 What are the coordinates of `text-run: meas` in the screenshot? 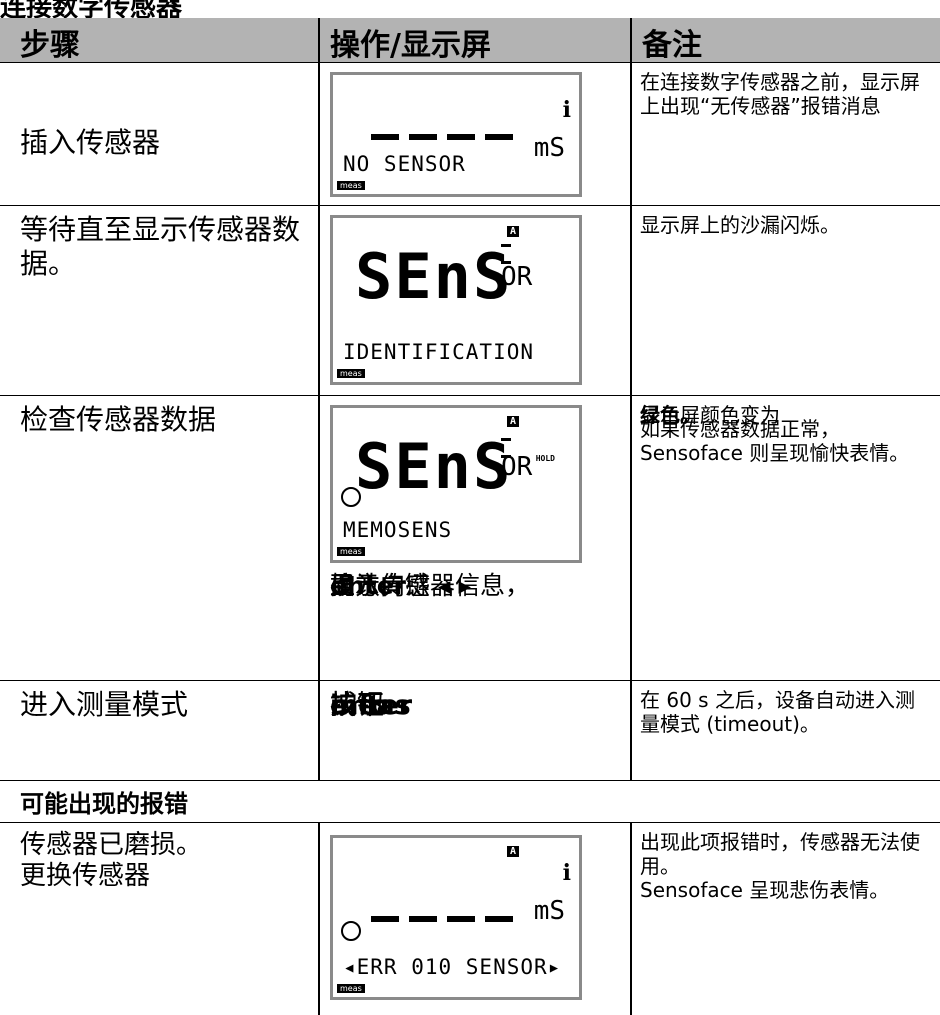 It's located at (370, 705).